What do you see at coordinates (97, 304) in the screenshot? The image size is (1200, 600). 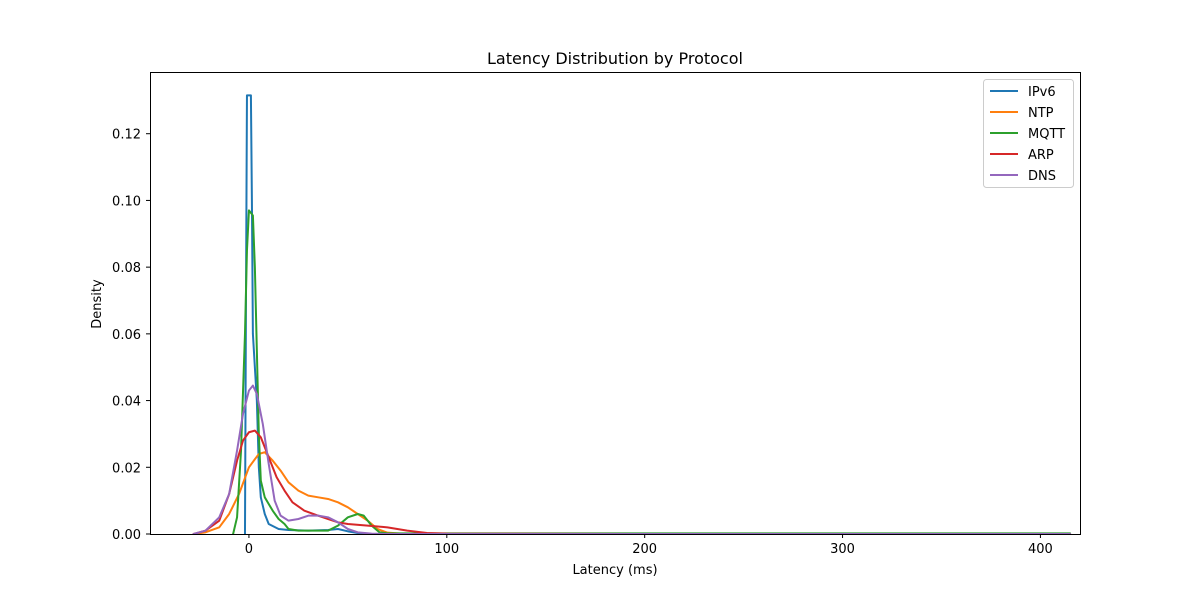 I see `y-axis-label: Density` at bounding box center [97, 304].